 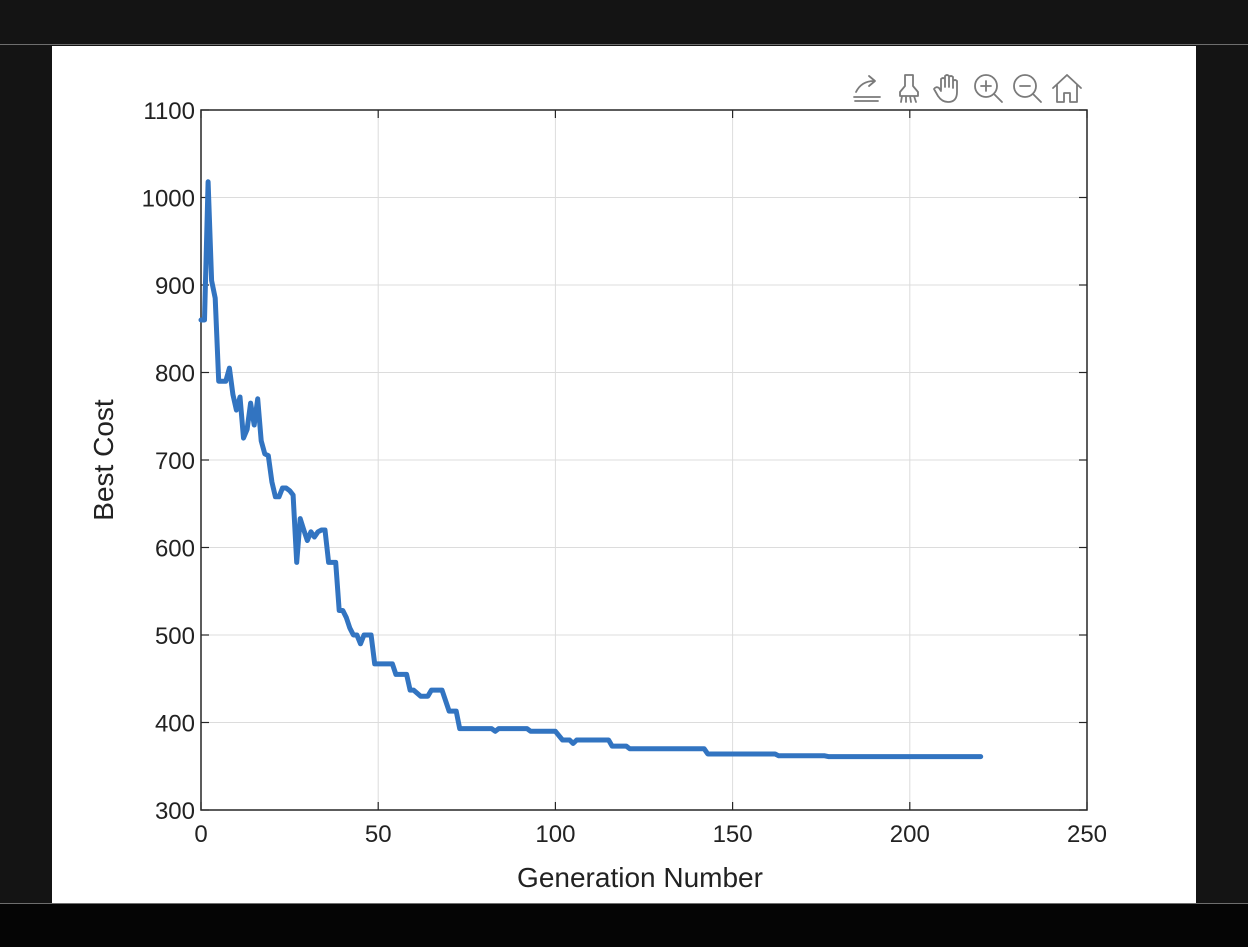 I want to click on x-tick-label: 250, so click(x=1087, y=834).